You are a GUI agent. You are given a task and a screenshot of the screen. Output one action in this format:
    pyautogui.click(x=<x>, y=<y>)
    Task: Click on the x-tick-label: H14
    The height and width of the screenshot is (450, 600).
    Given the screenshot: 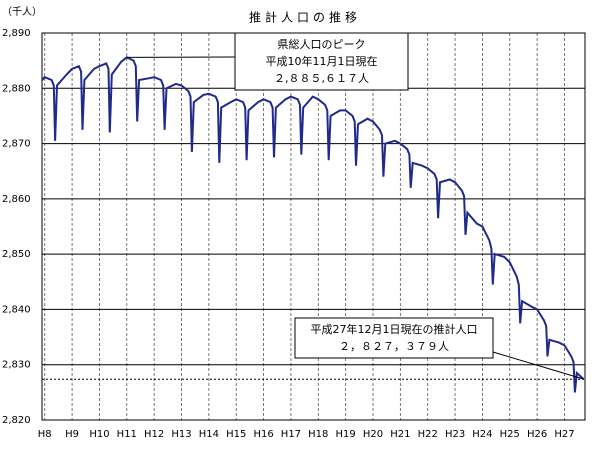 What is the action you would take?
    pyautogui.click(x=209, y=434)
    